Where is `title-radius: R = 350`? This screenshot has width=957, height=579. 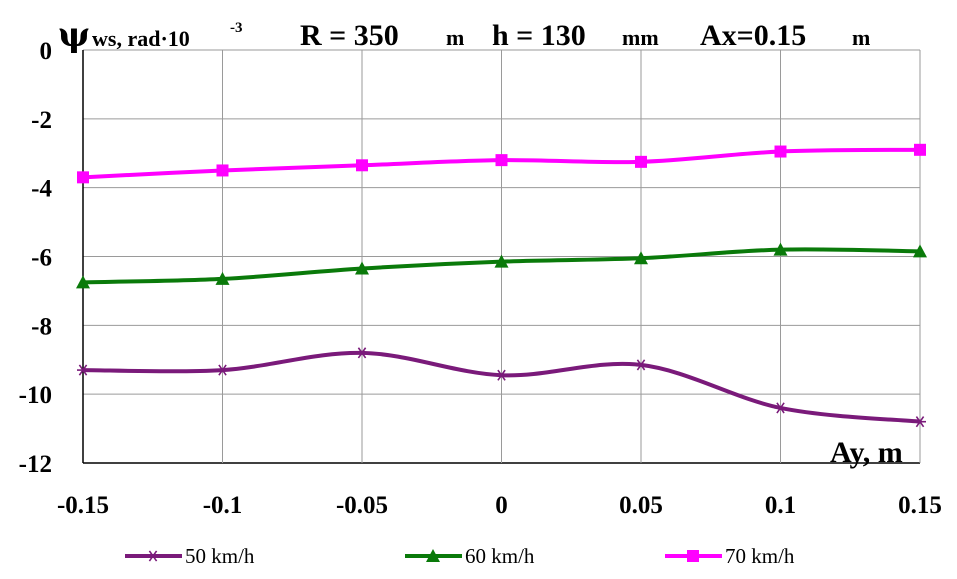 title-radius: R = 350 is located at coordinates (349, 35).